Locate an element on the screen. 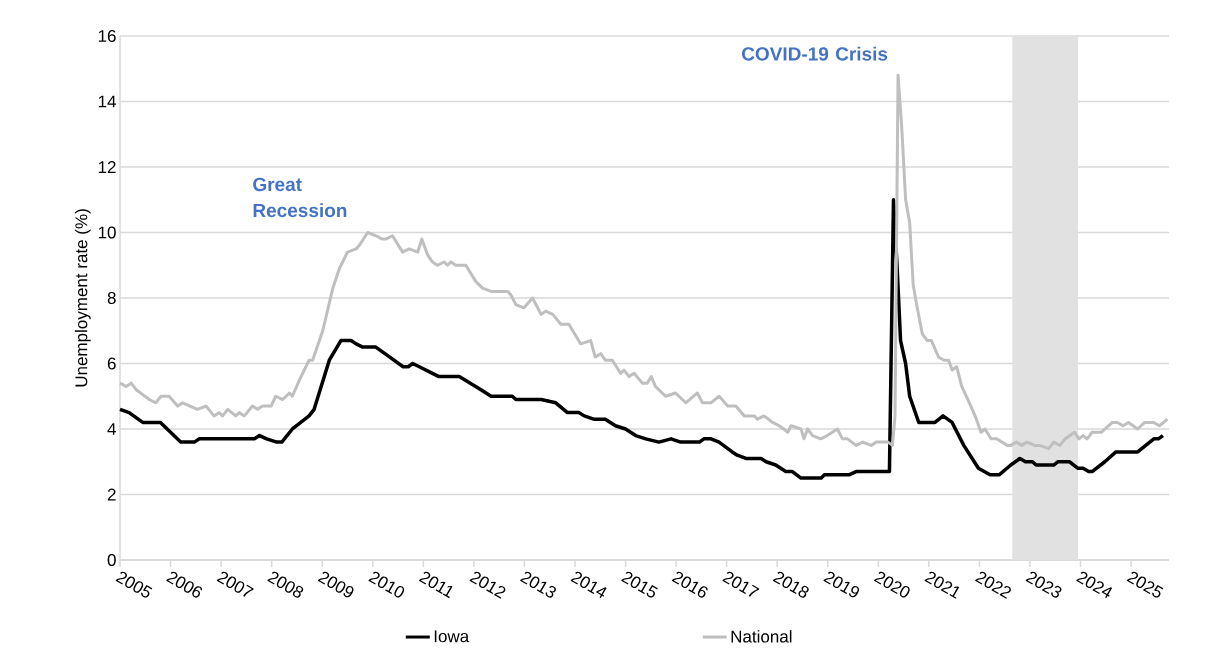 This screenshot has width=1222, height=665. x-tick-label: 2009 is located at coordinates (335, 584).